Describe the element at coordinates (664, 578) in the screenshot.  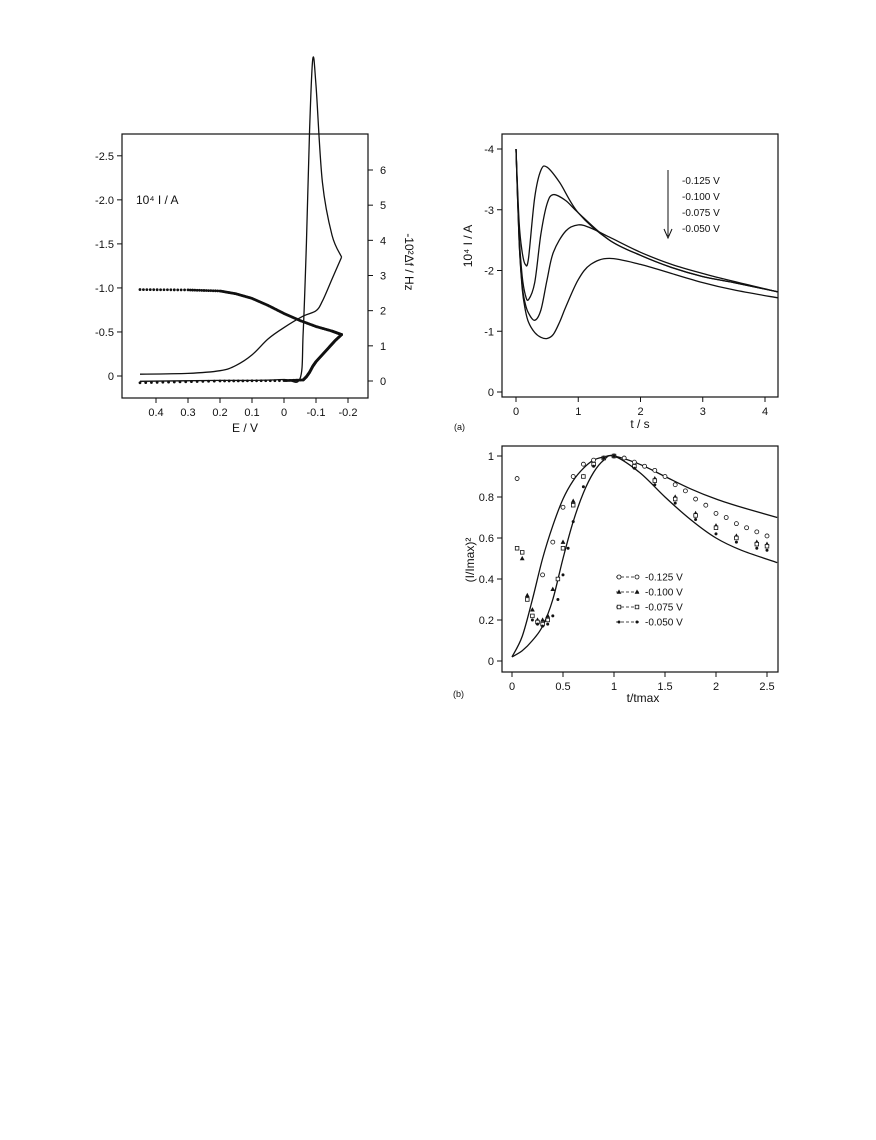
I see `normalized-legend-entry: -0.125 V` at that location.